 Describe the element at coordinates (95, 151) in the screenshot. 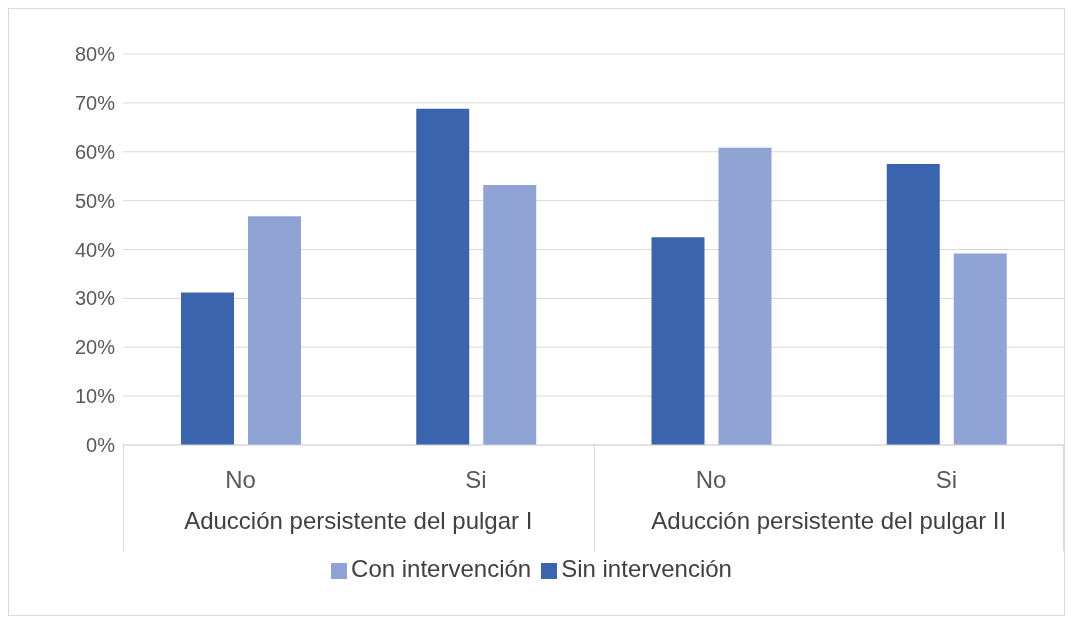

I see `y-tick-label: 60%` at that location.